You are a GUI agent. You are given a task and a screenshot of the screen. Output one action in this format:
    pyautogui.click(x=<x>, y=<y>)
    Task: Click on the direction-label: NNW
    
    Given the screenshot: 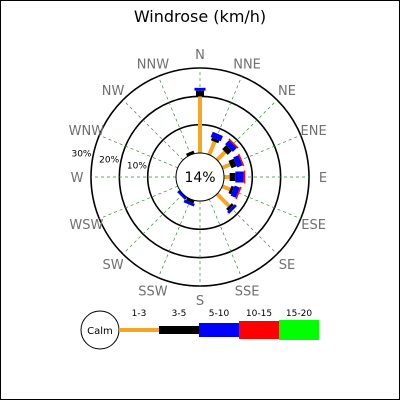 What is the action you would take?
    pyautogui.click(x=153, y=64)
    